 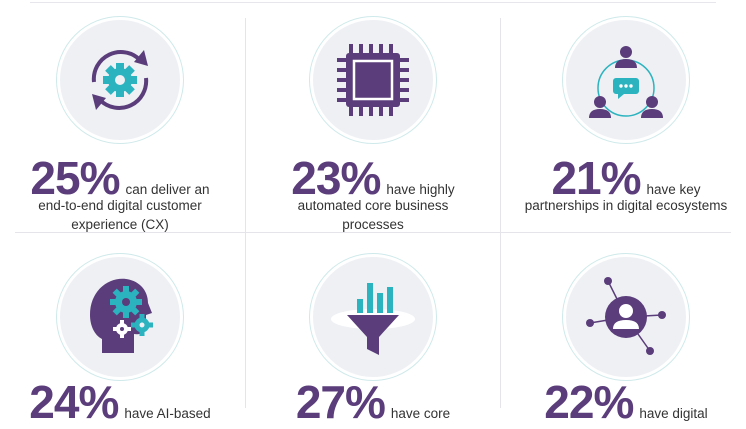 I want to click on stat-description: automated core business processes, so click(x=373, y=215).